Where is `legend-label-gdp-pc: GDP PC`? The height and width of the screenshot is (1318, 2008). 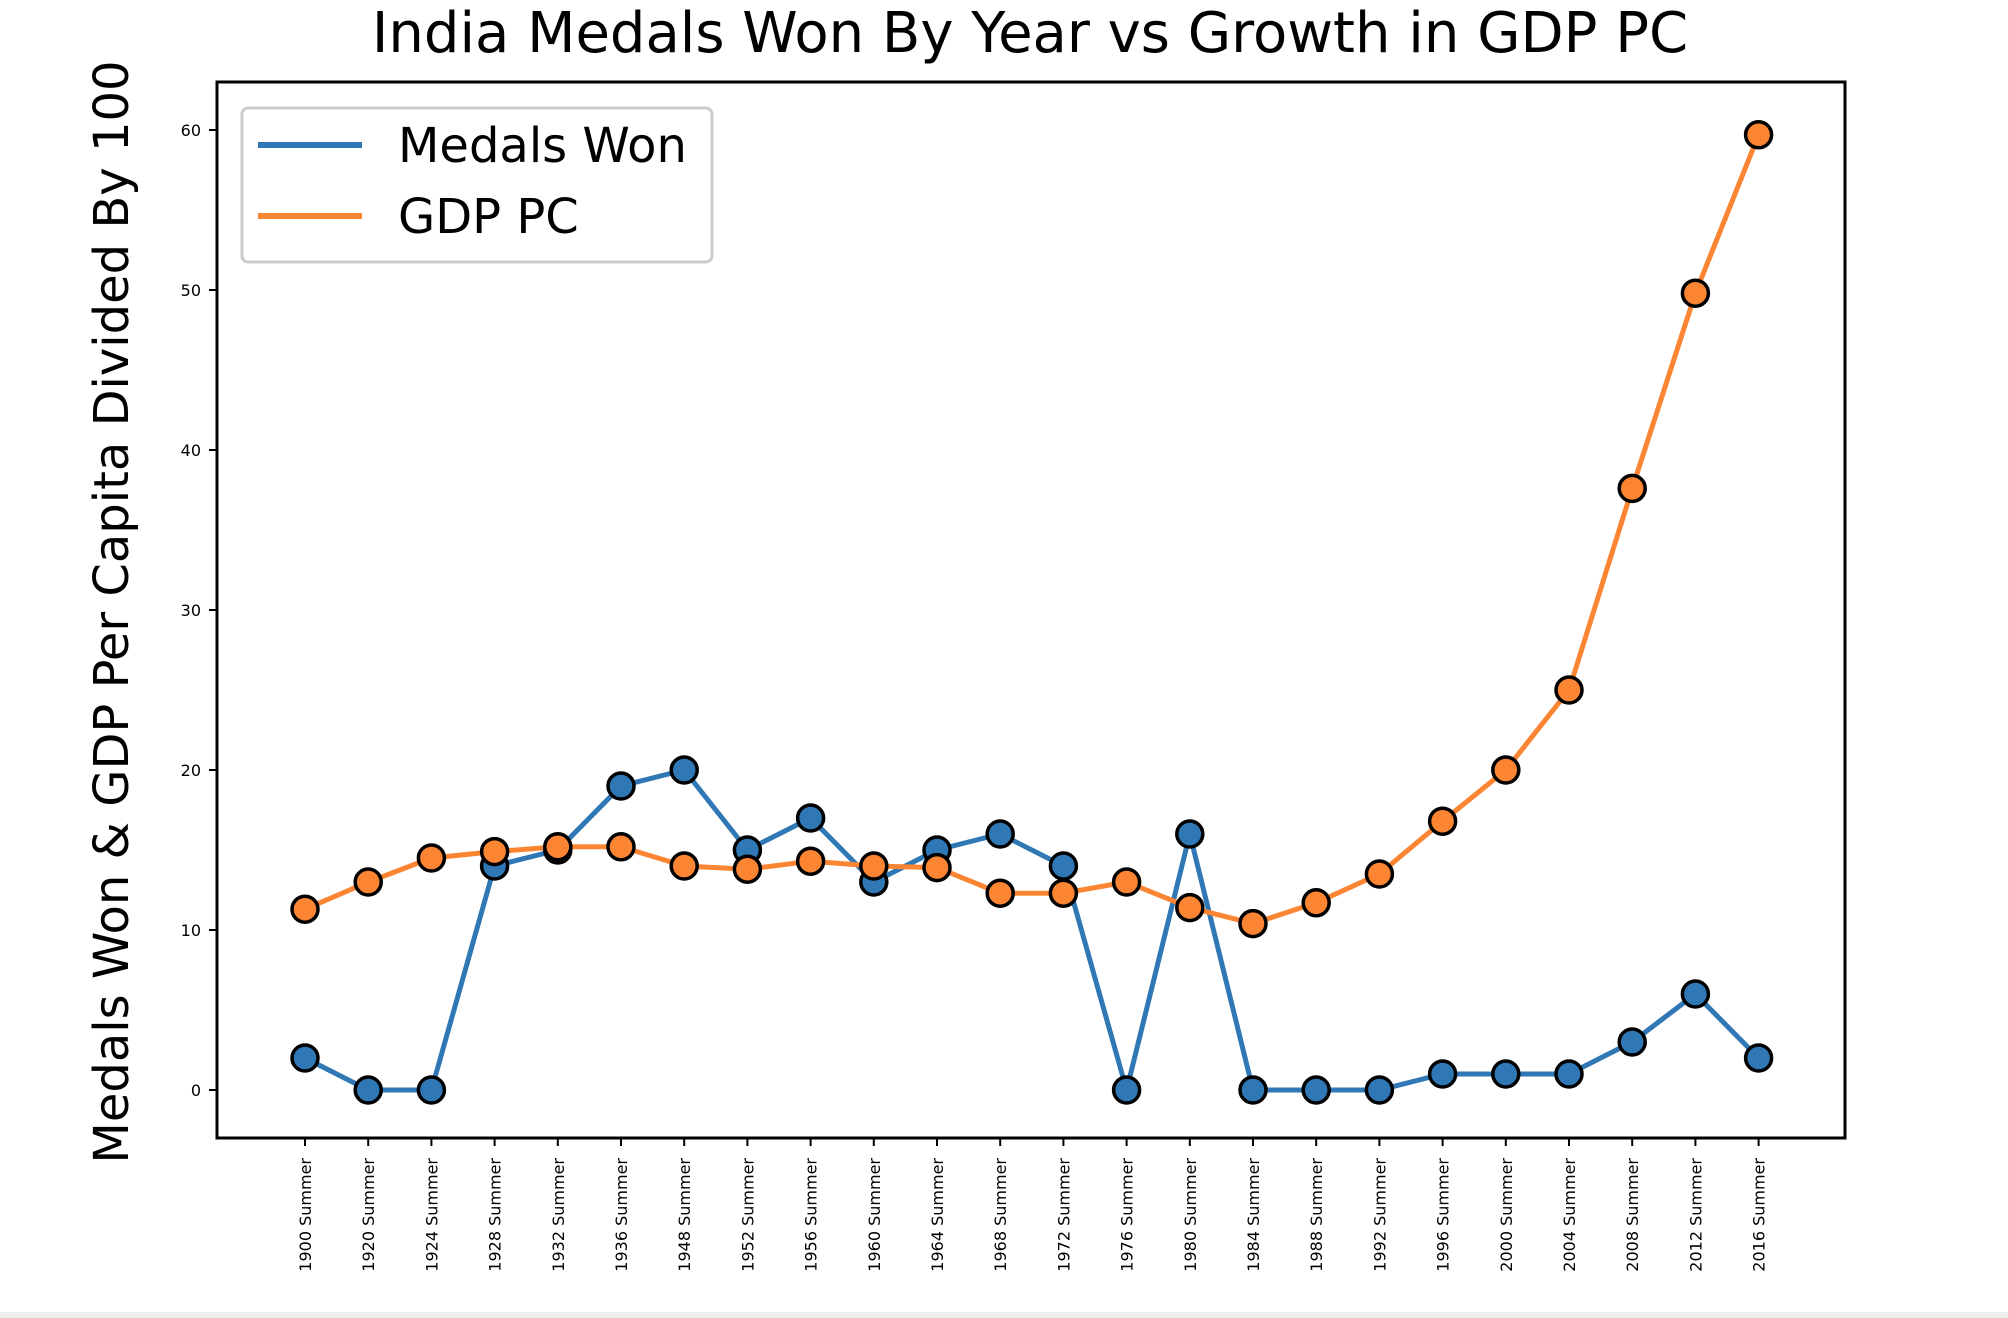 legend-label-gdp-pc: GDP PC is located at coordinates (488, 217).